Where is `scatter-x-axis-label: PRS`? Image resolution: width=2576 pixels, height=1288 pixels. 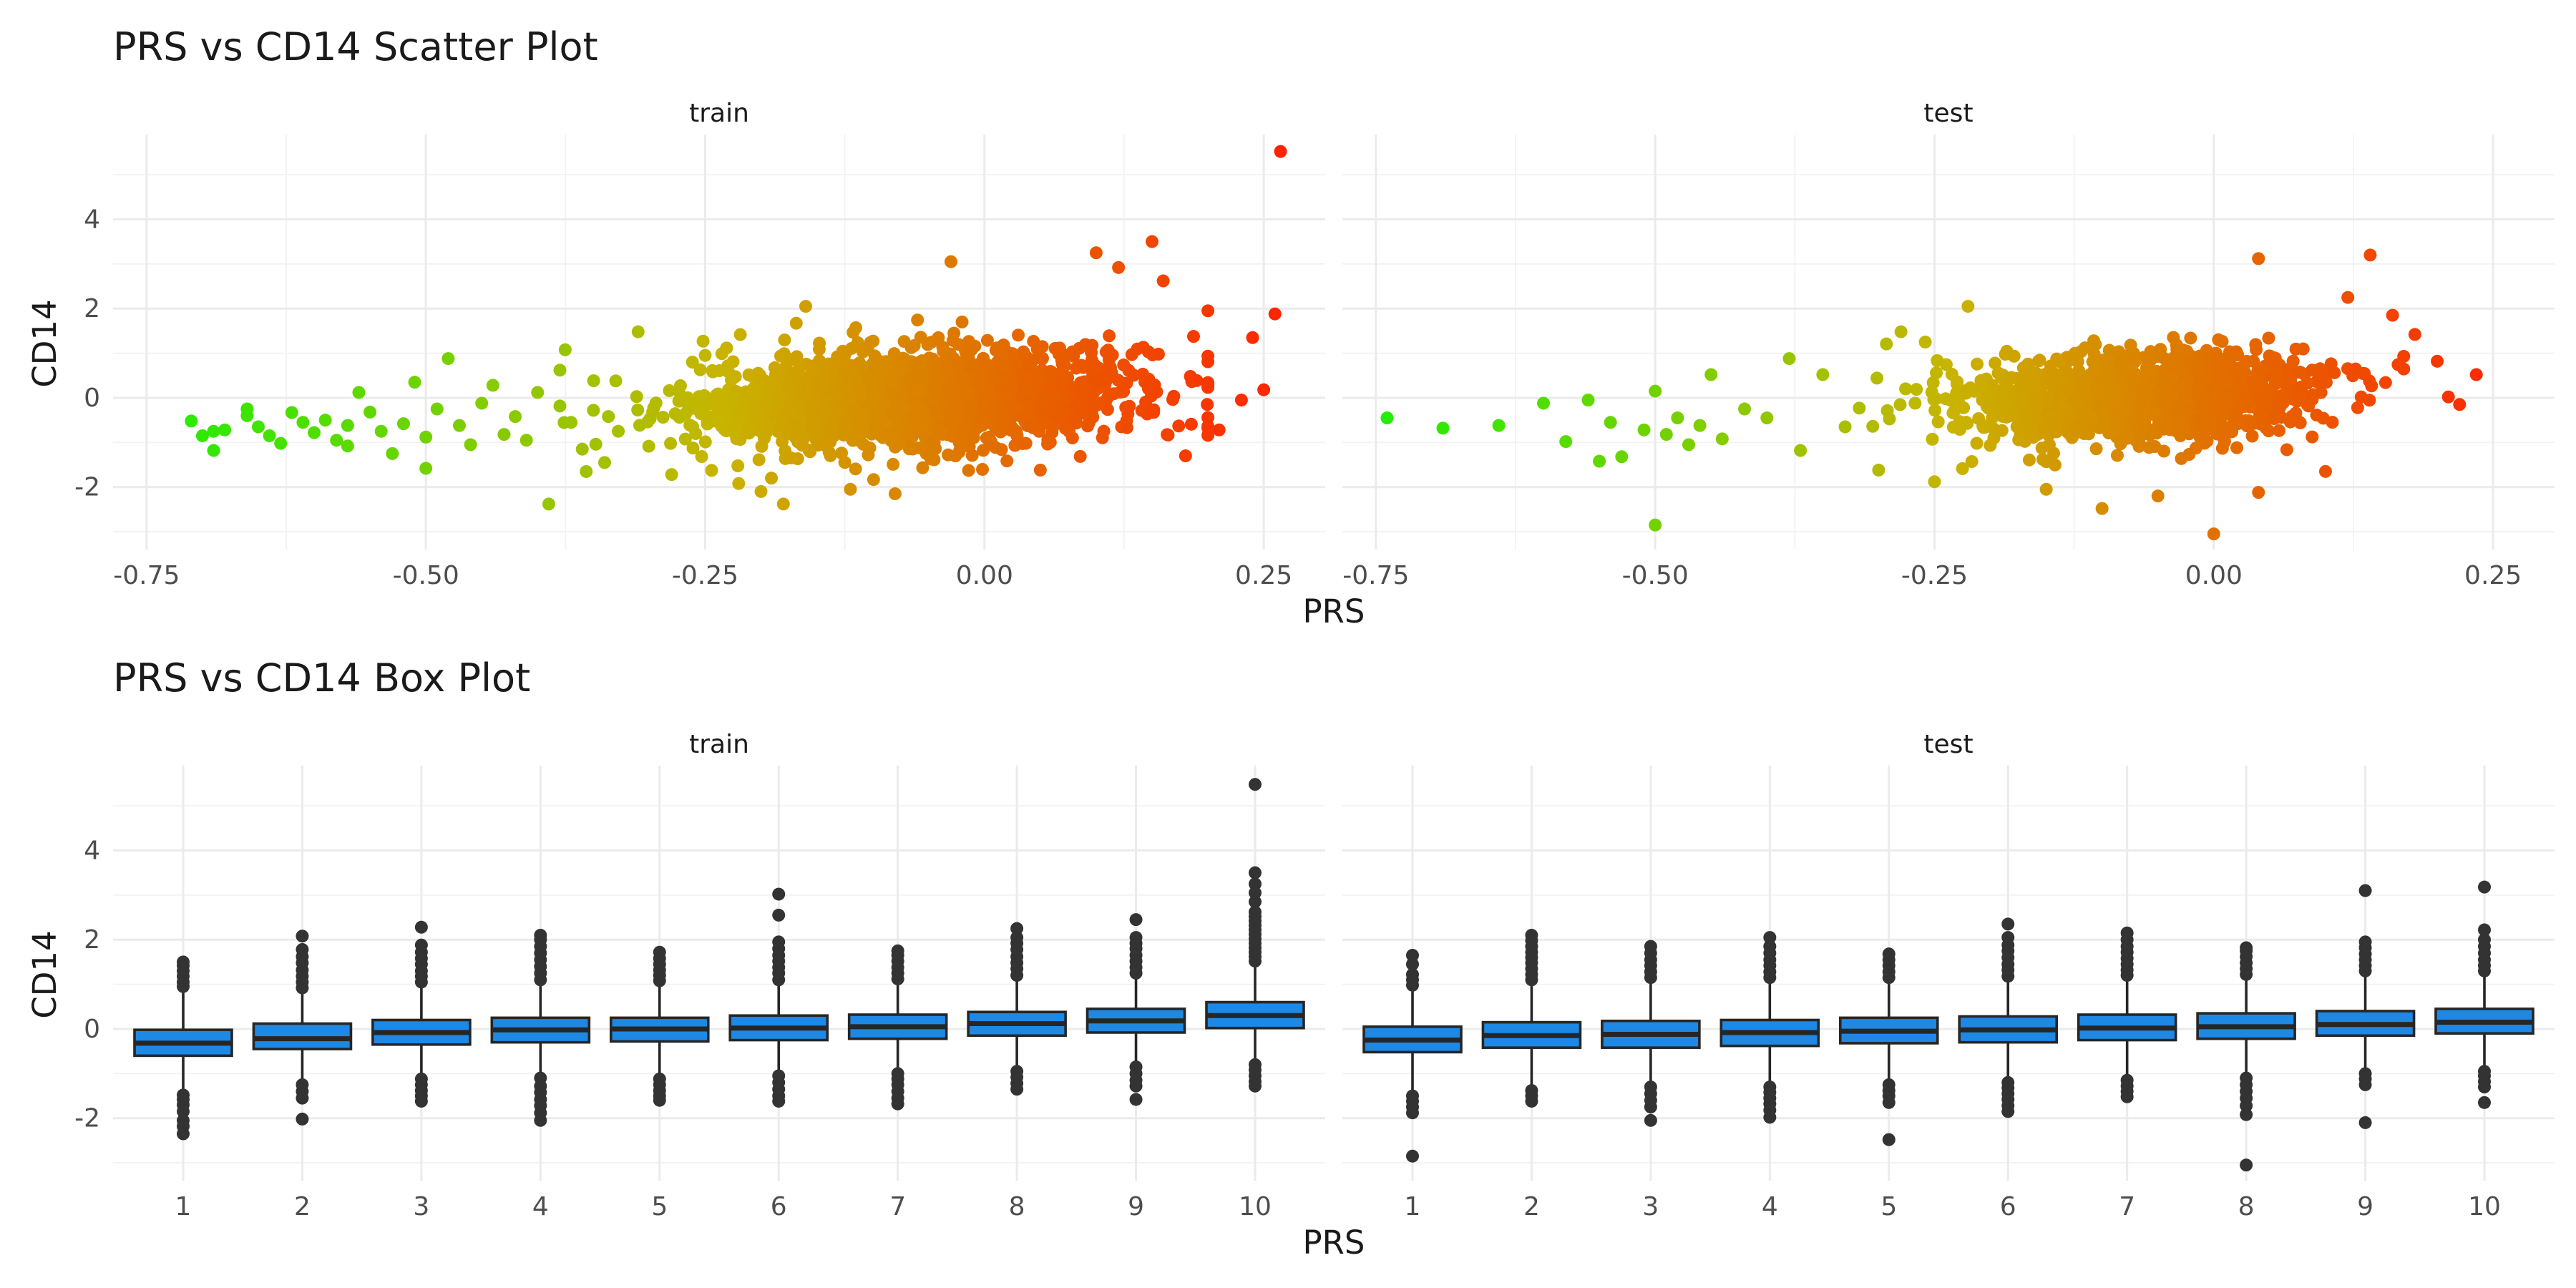 scatter-x-axis-label: PRS is located at coordinates (1334, 611).